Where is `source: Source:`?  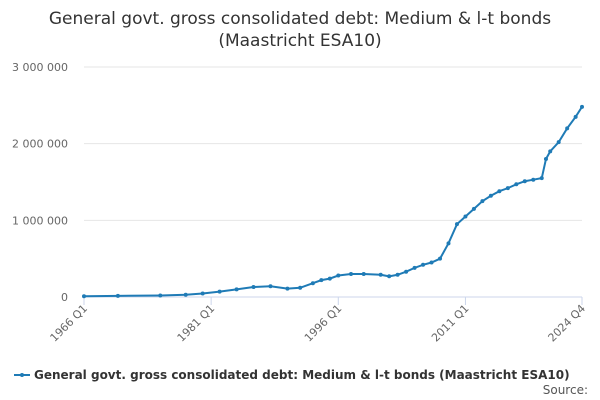
source: Source: is located at coordinates (565, 390).